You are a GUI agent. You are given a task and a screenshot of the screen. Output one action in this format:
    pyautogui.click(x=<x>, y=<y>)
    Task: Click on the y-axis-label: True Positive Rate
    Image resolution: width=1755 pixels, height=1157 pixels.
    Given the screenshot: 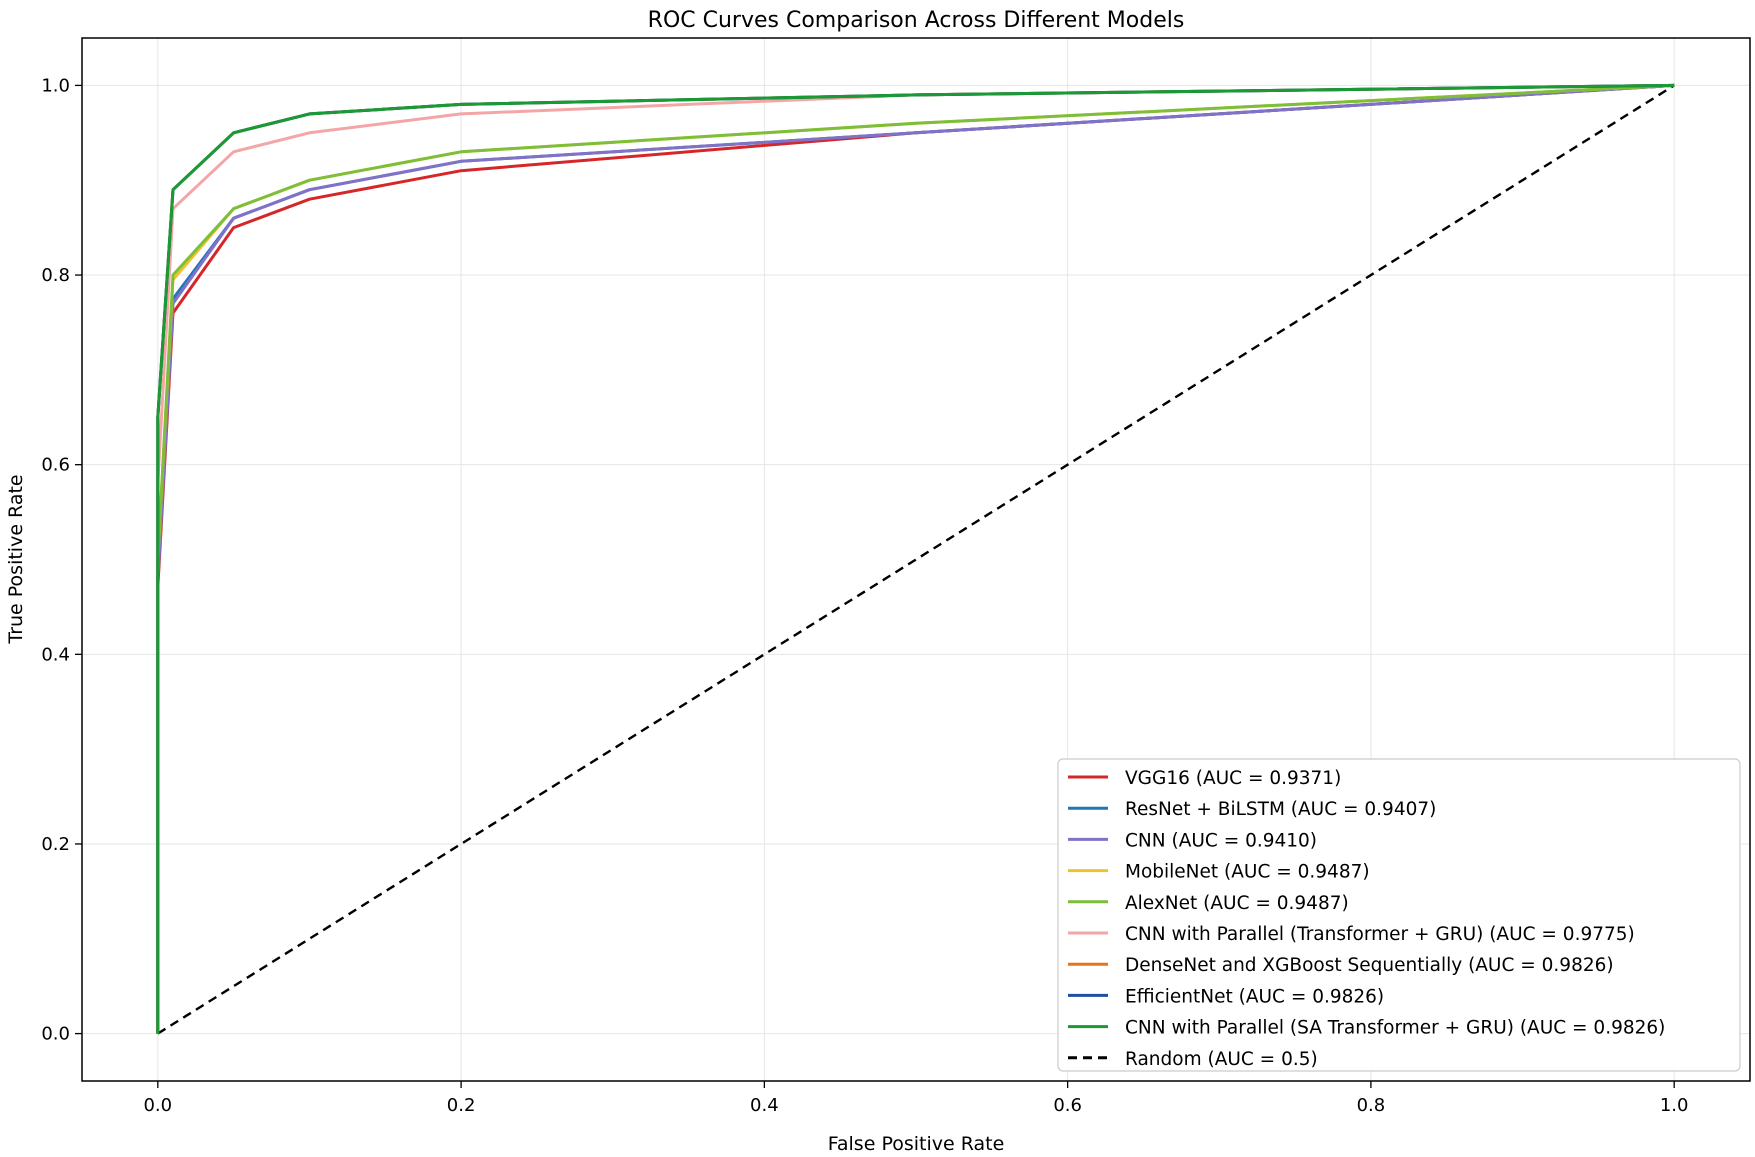 What is the action you would take?
    pyautogui.click(x=16, y=559)
    